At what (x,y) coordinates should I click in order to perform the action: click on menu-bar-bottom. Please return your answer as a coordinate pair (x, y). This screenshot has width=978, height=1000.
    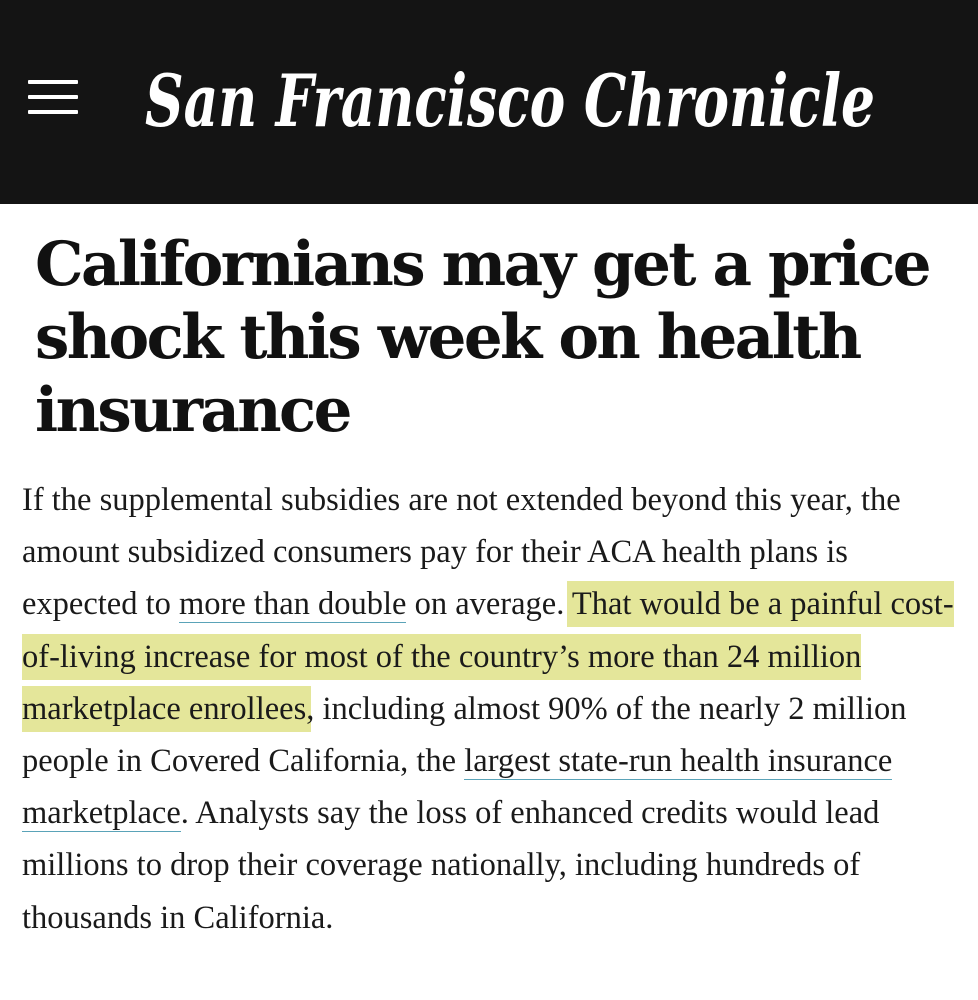
    Looking at the image, I should click on (53, 112).